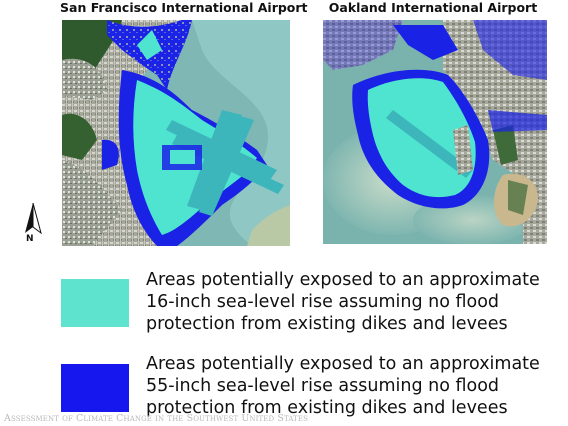 Image resolution: width=568 pixels, height=426 pixels. I want to click on legend-swatch-16-inch, so click(95, 303).